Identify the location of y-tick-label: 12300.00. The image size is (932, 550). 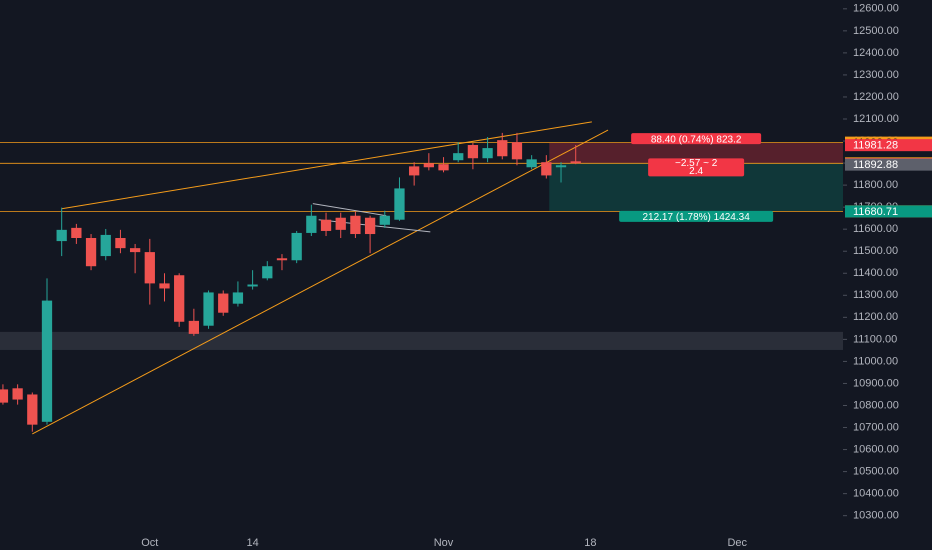
(876, 75).